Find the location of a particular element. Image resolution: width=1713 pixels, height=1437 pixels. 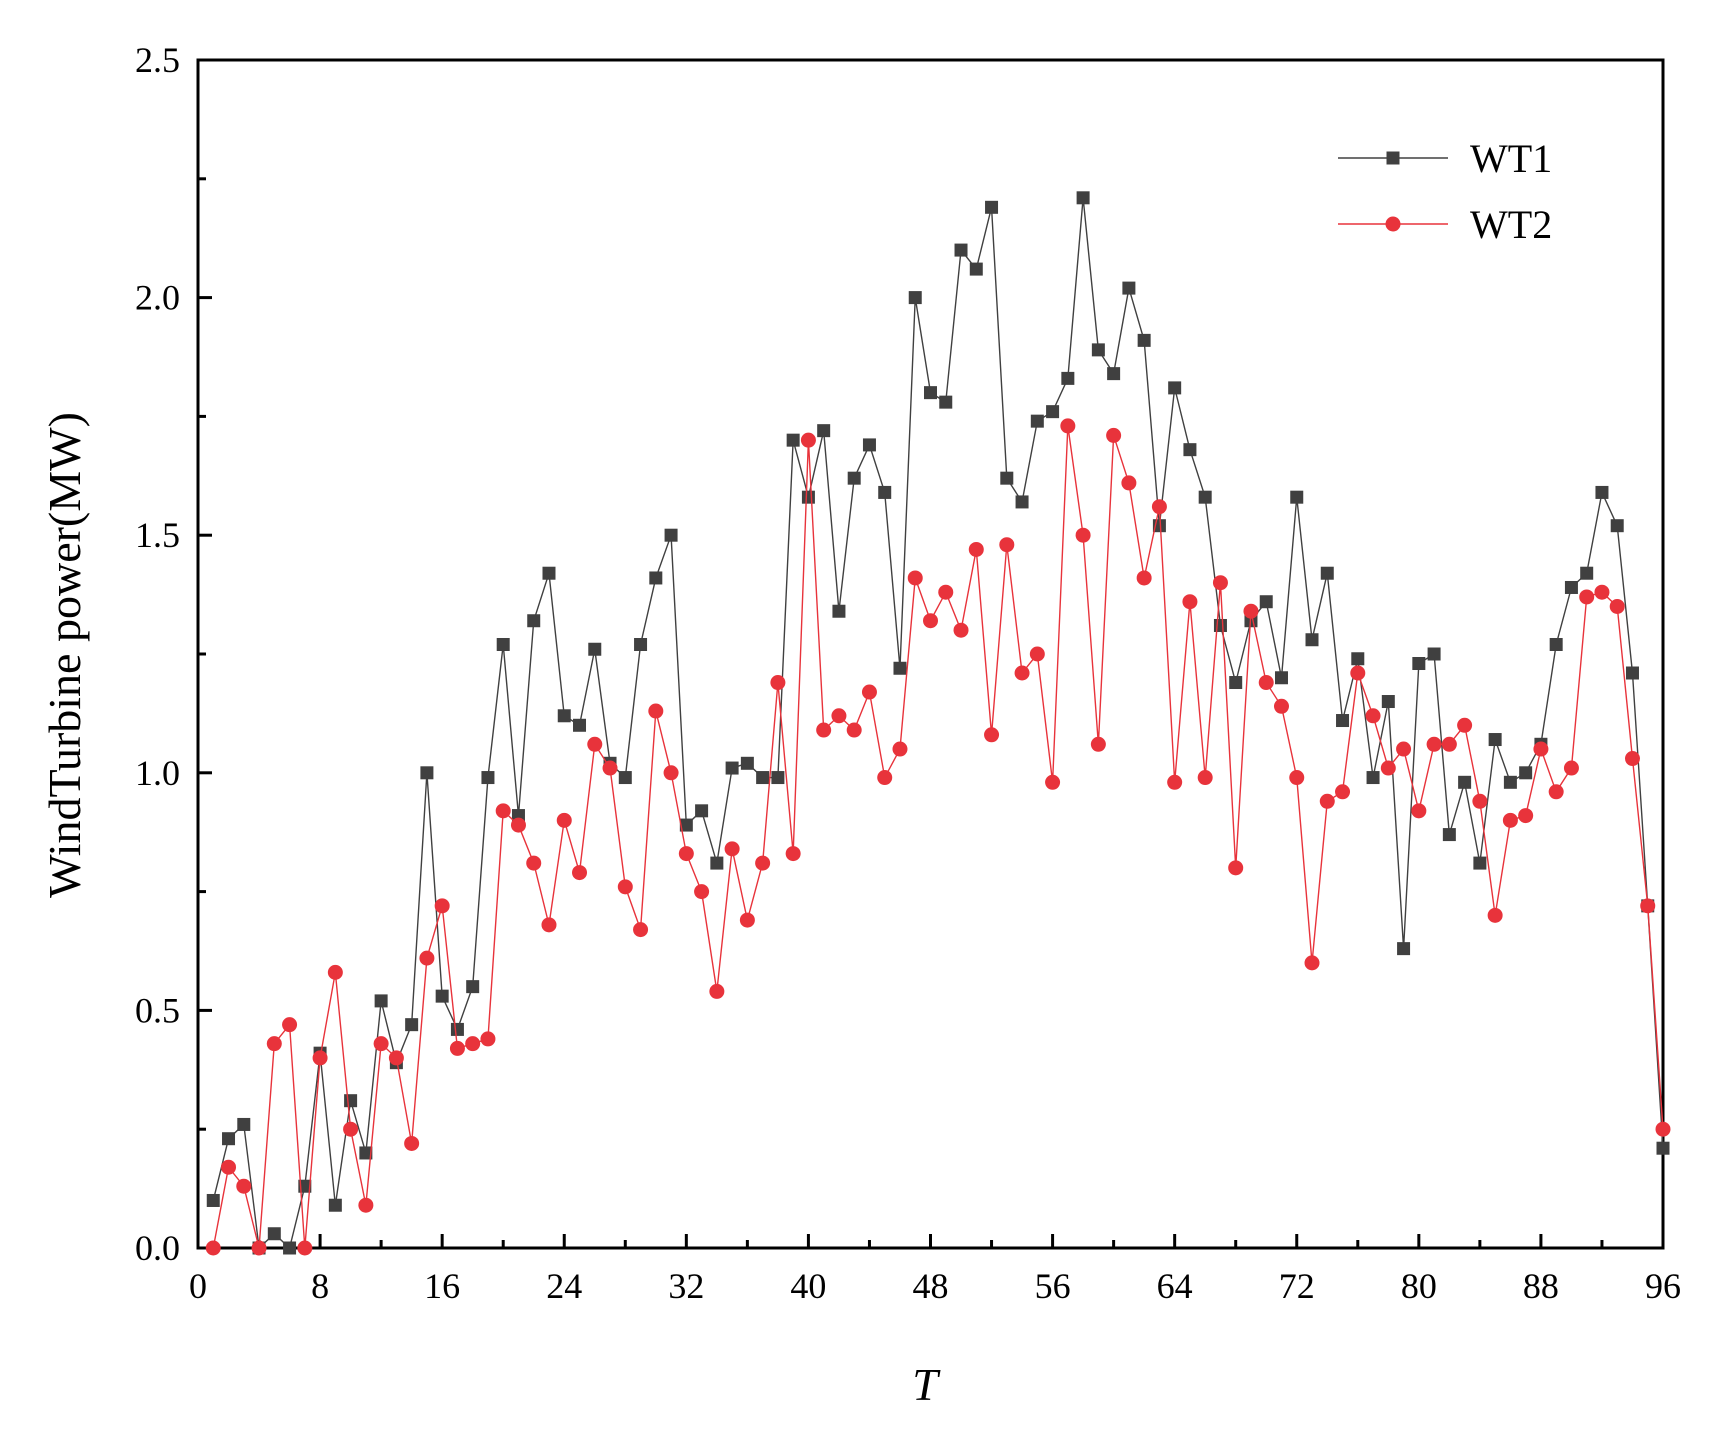

x-tick-label: 88 is located at coordinates (1541, 1286).